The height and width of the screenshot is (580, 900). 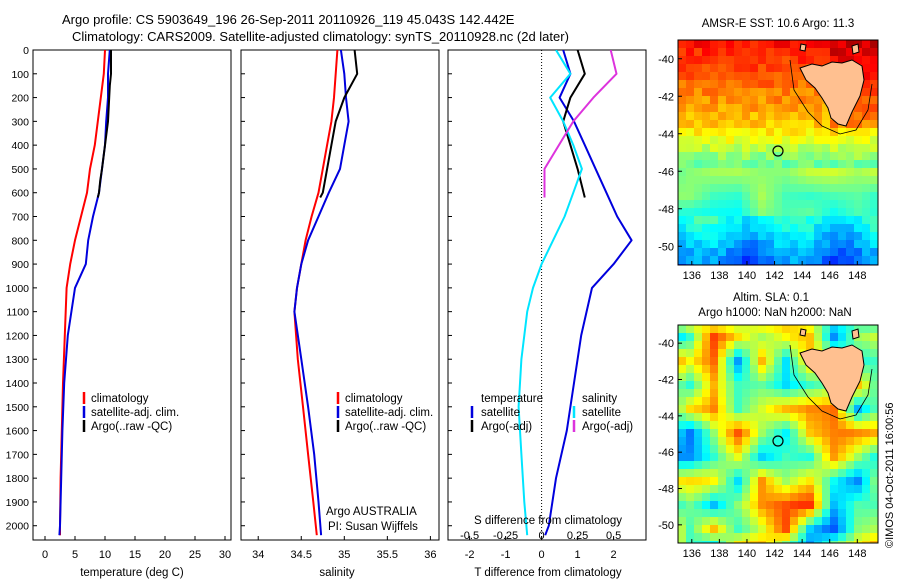 I want to click on depth-tick-label: 600, so click(x=20, y=194).